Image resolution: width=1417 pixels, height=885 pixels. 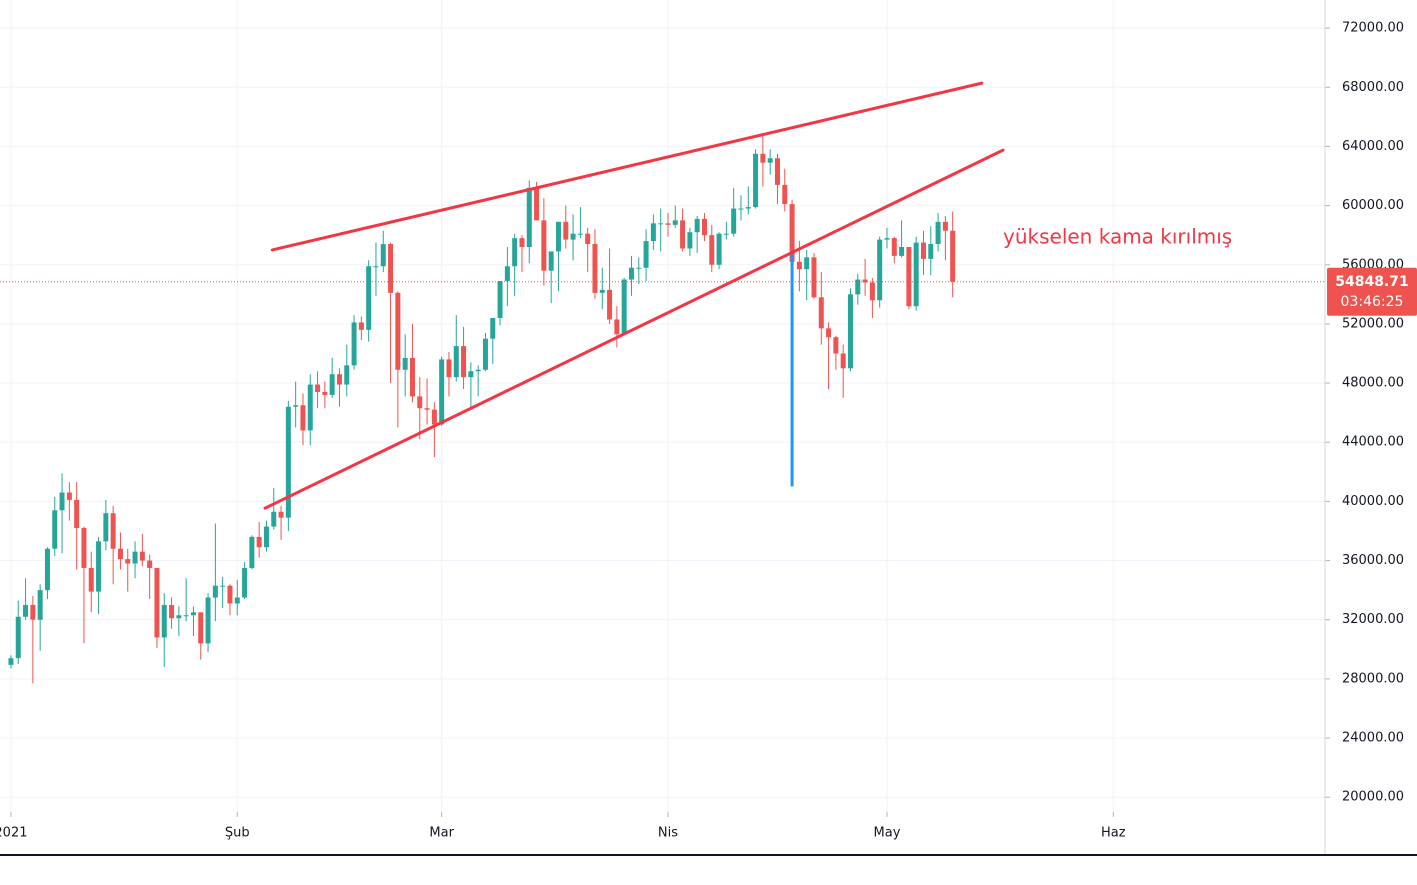 What do you see at coordinates (237, 833) in the screenshot?
I see `x-tick-label: Şub` at bounding box center [237, 833].